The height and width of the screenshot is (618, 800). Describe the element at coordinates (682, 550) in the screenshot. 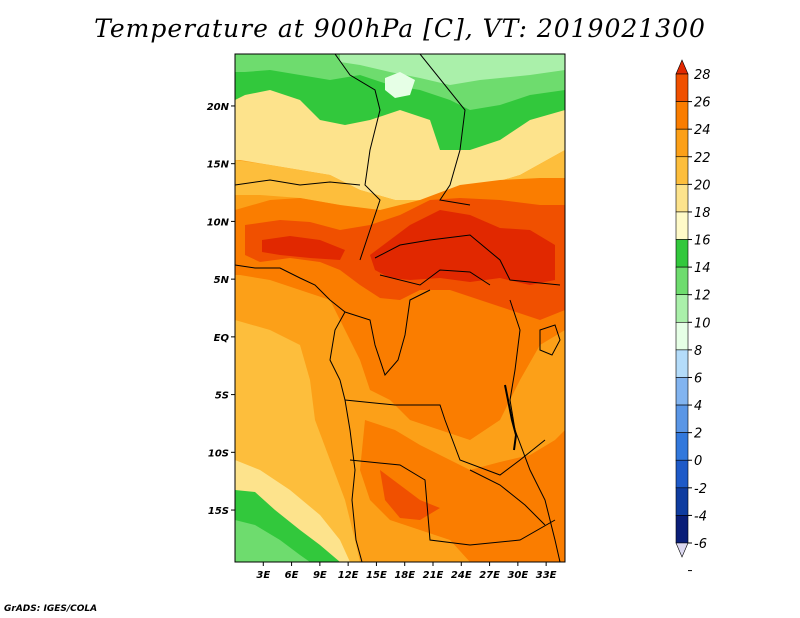

I see `colorbar-bottom-arrow` at that location.